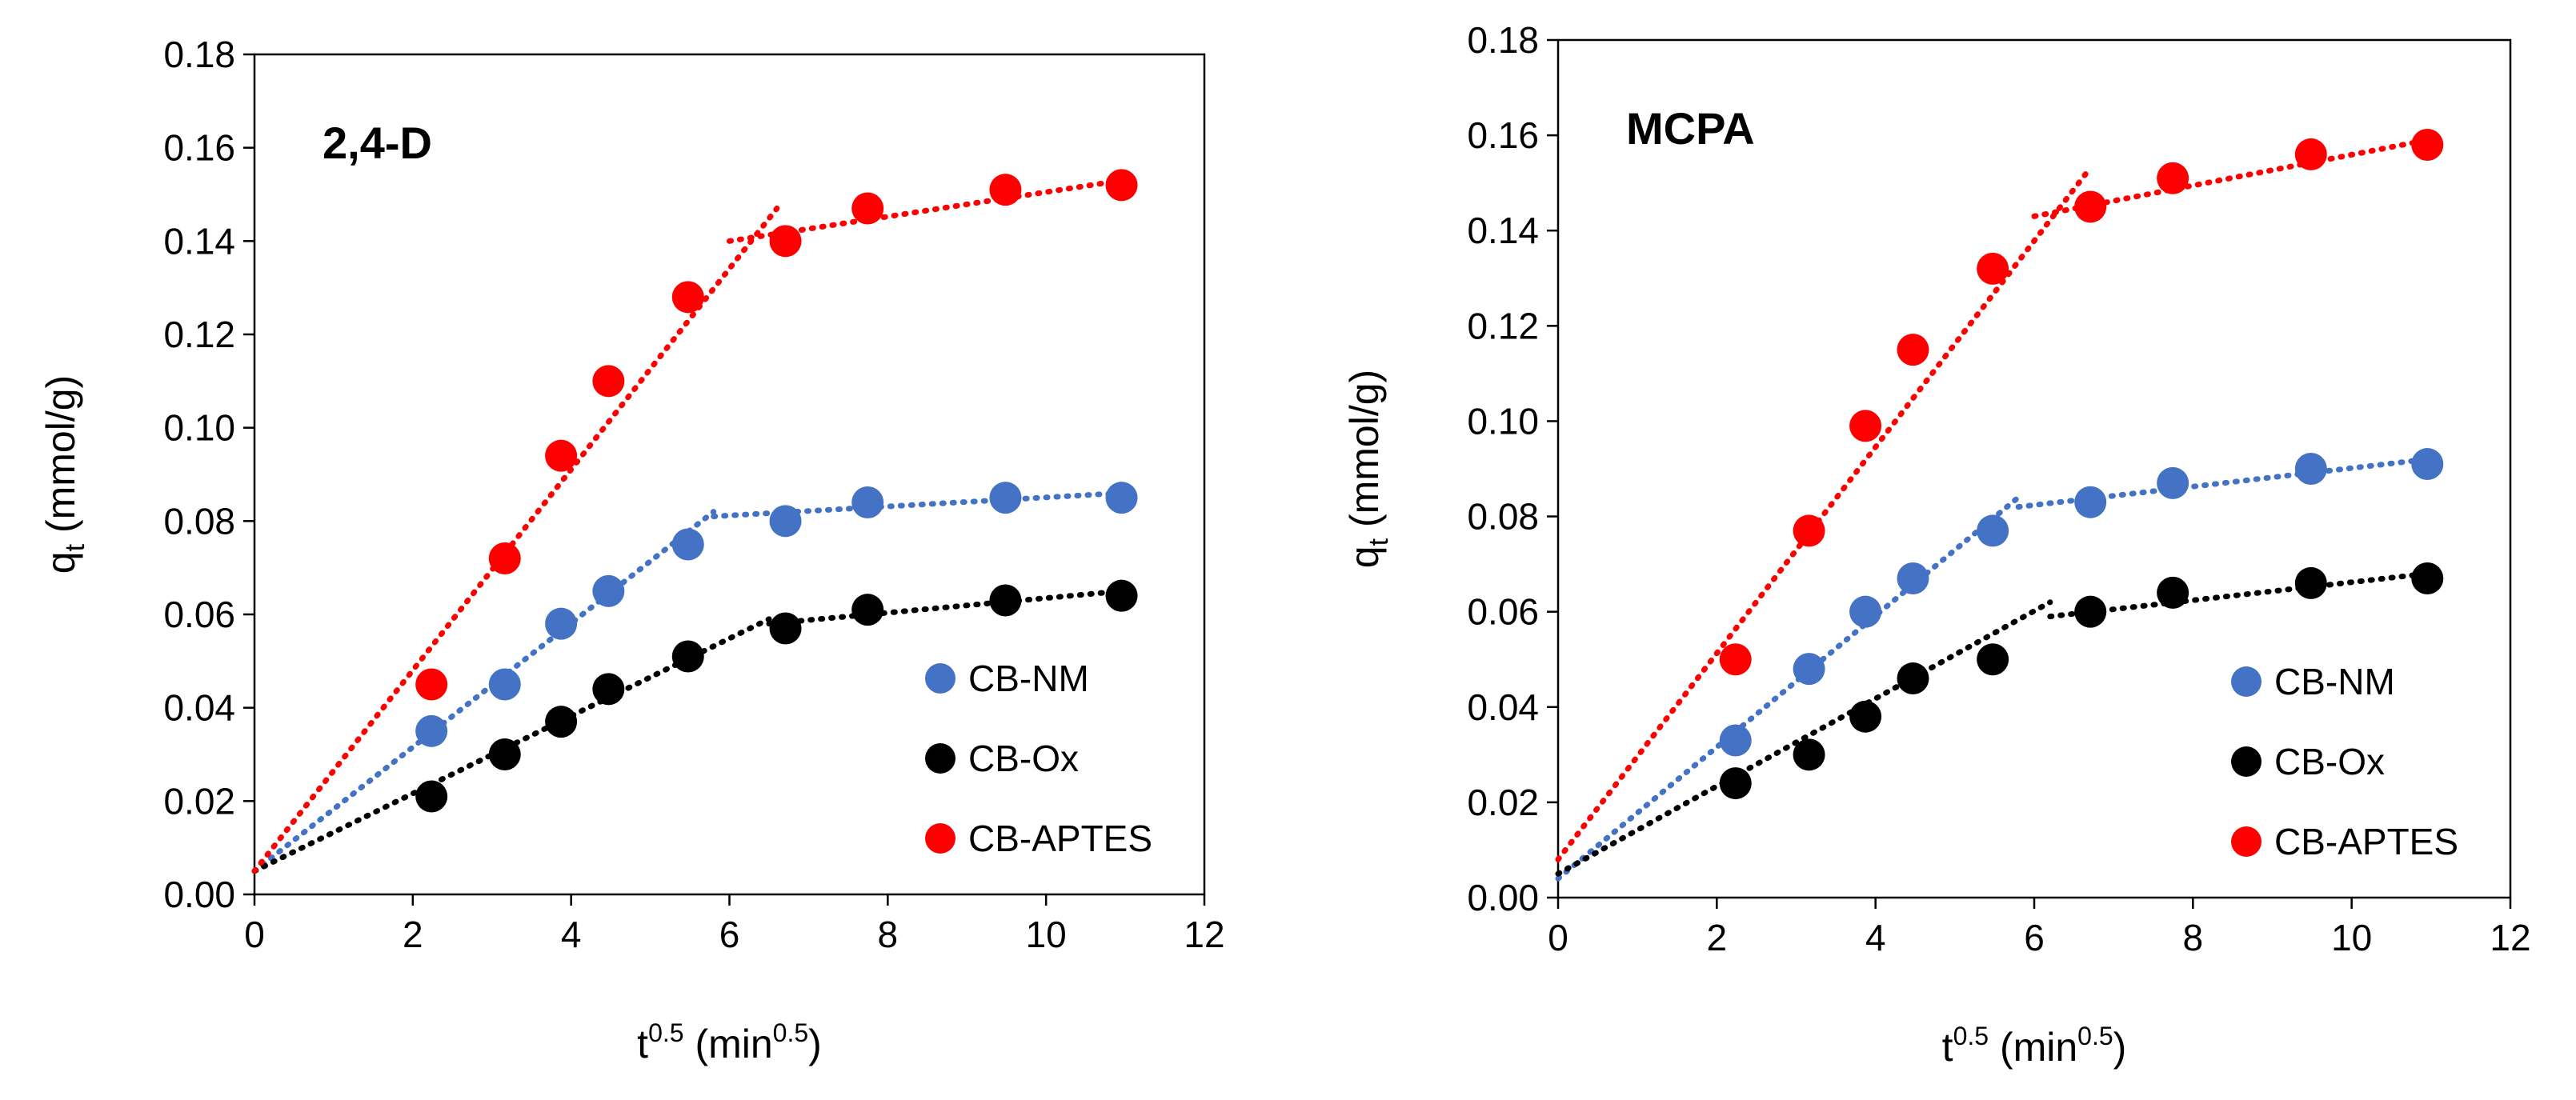  Describe the element at coordinates (199, 708) in the screenshot. I see `y-tick-label: 0.04` at that location.